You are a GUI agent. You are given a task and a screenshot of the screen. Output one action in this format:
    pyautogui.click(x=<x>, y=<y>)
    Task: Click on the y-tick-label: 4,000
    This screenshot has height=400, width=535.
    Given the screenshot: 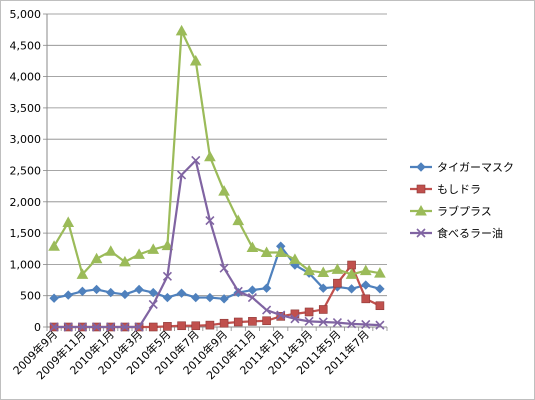 What is the action you would take?
    pyautogui.click(x=26, y=77)
    